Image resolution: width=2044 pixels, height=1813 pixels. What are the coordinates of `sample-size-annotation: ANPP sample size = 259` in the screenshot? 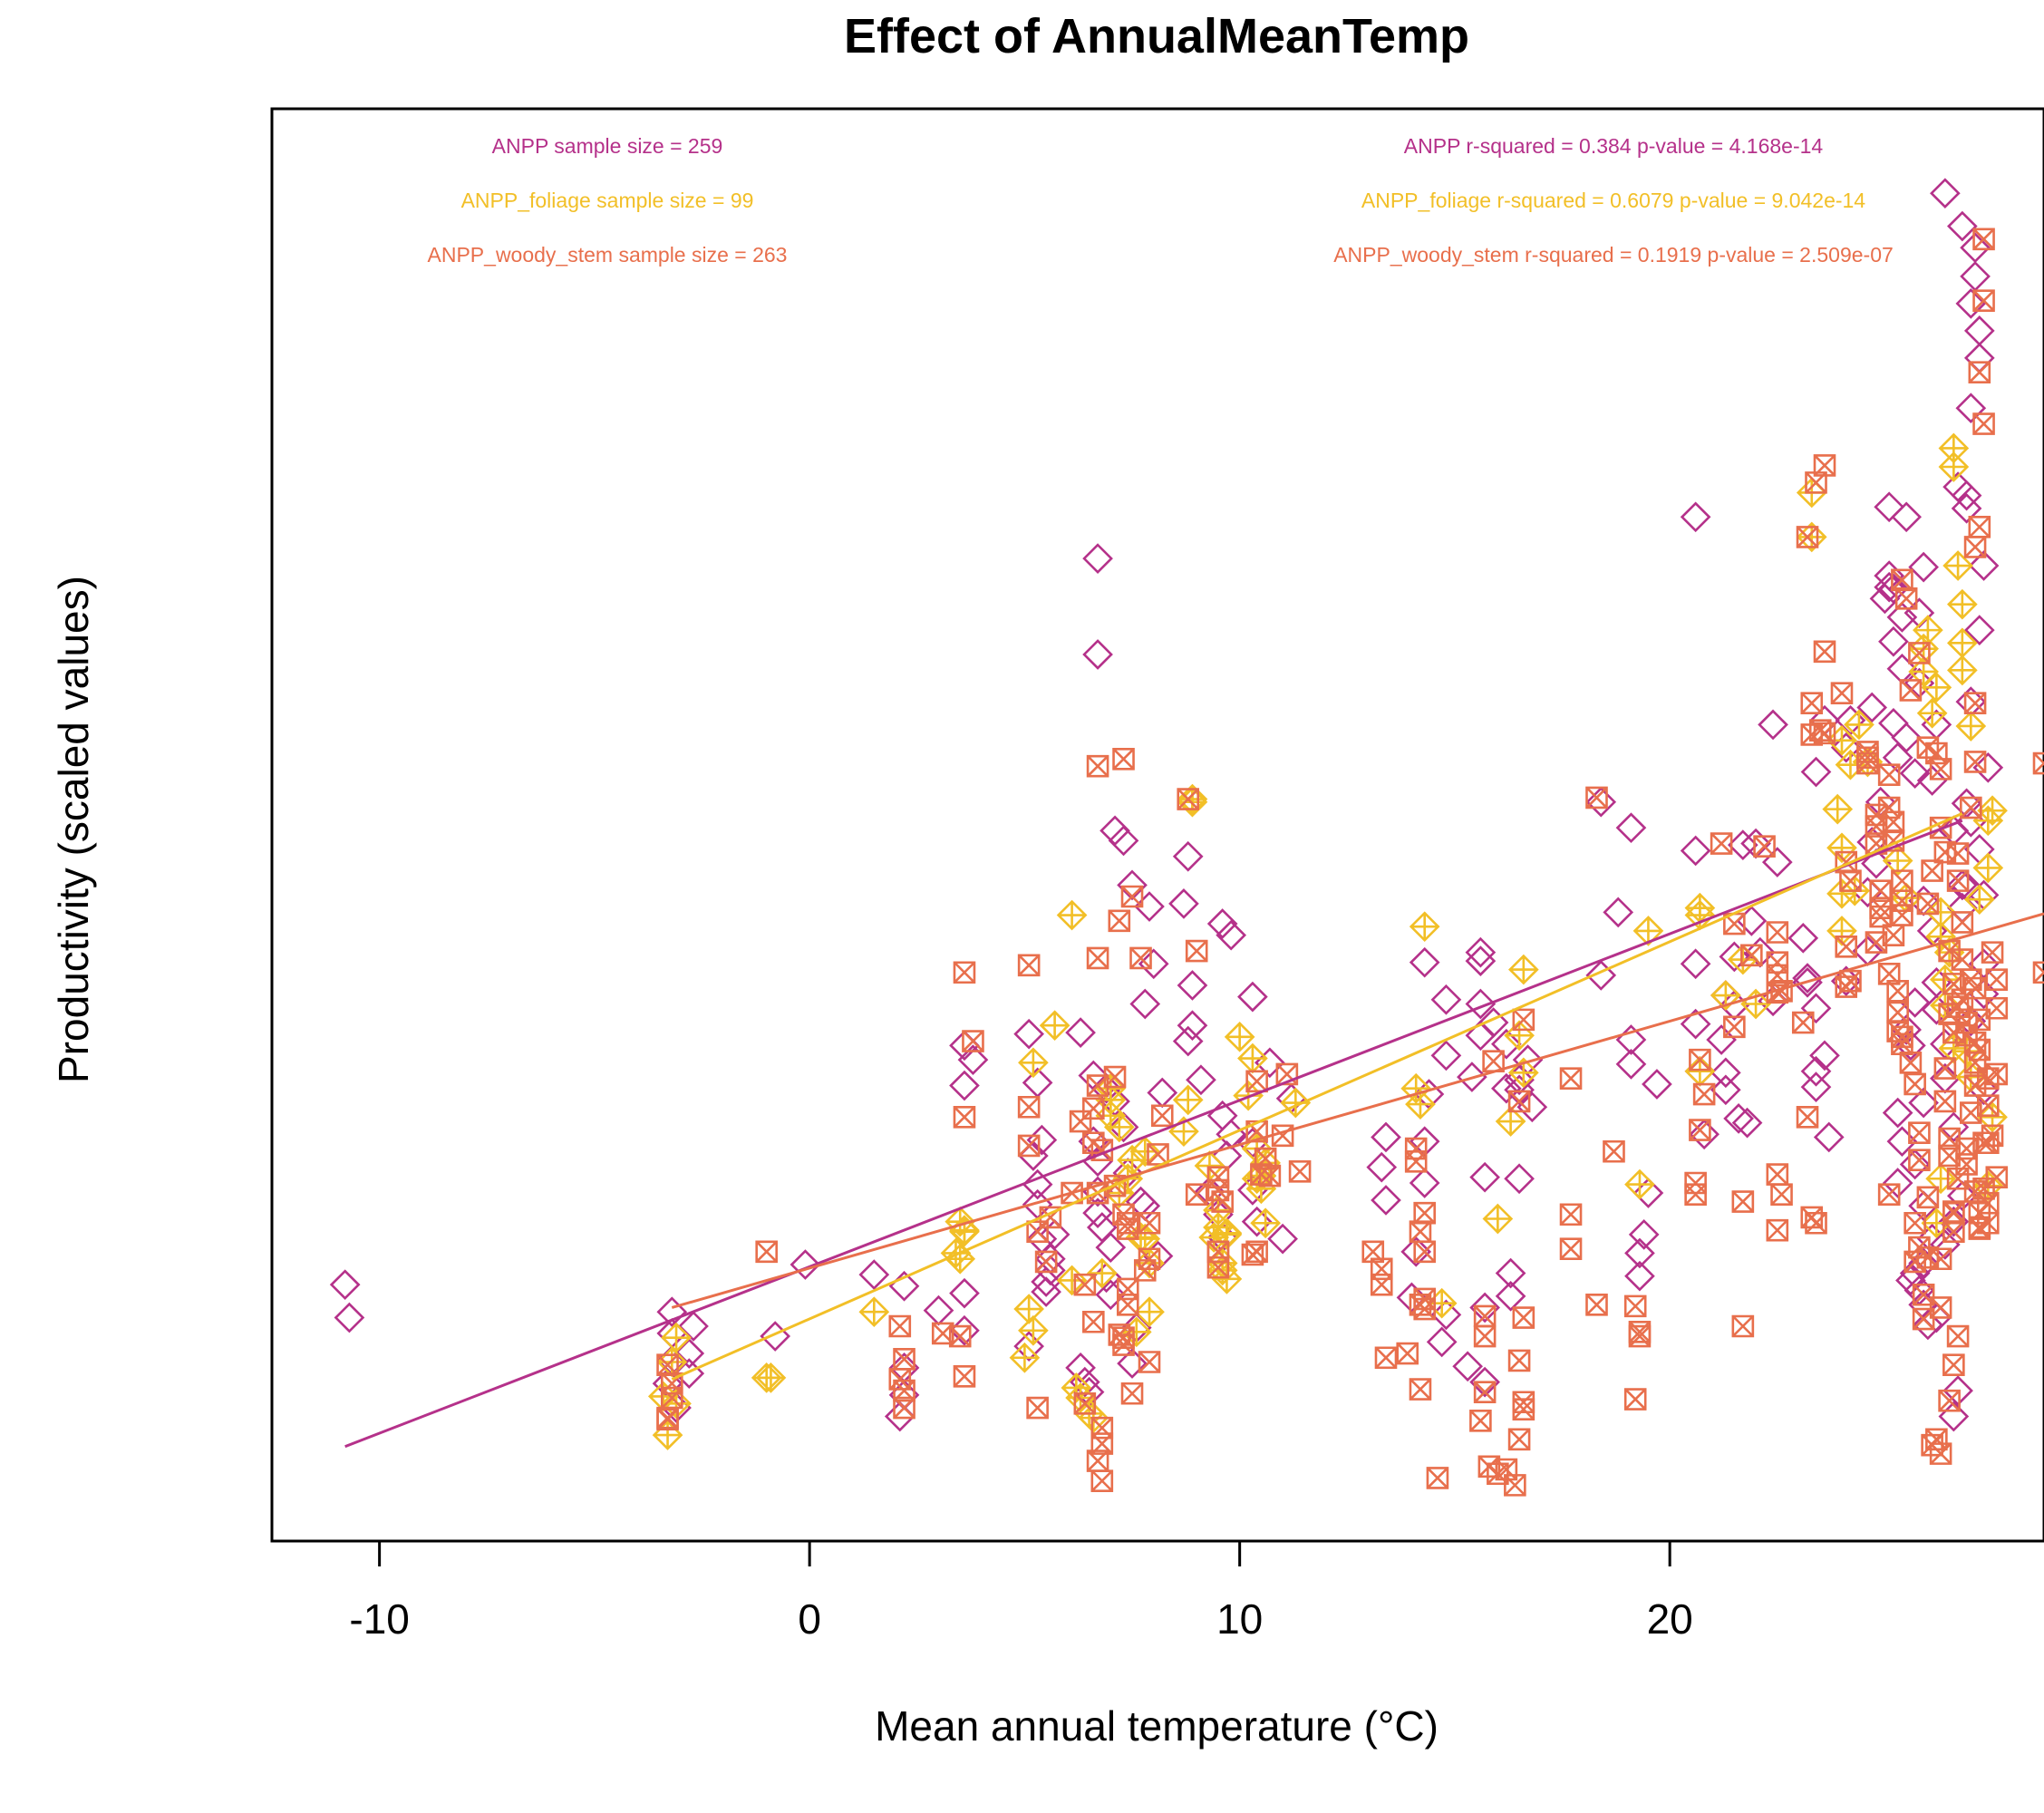 It's located at (607, 146).